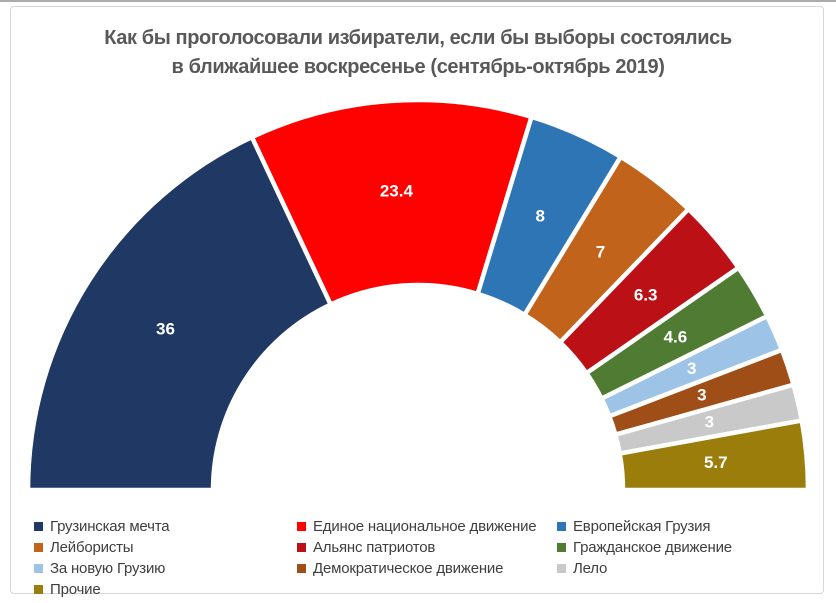 This screenshot has width=836, height=603. I want to click on legend-item: Прочие, so click(165, 589).